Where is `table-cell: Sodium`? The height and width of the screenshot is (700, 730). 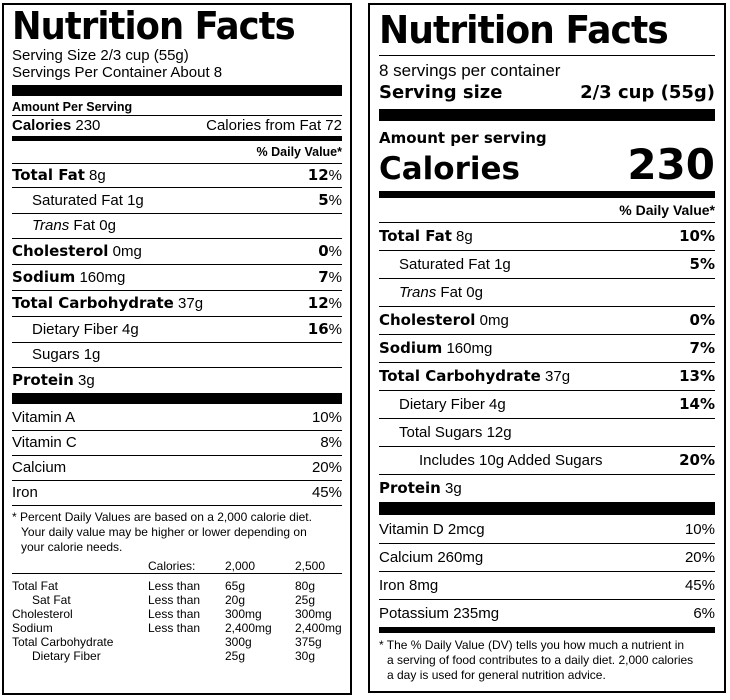
table-cell: Sodium is located at coordinates (32, 628).